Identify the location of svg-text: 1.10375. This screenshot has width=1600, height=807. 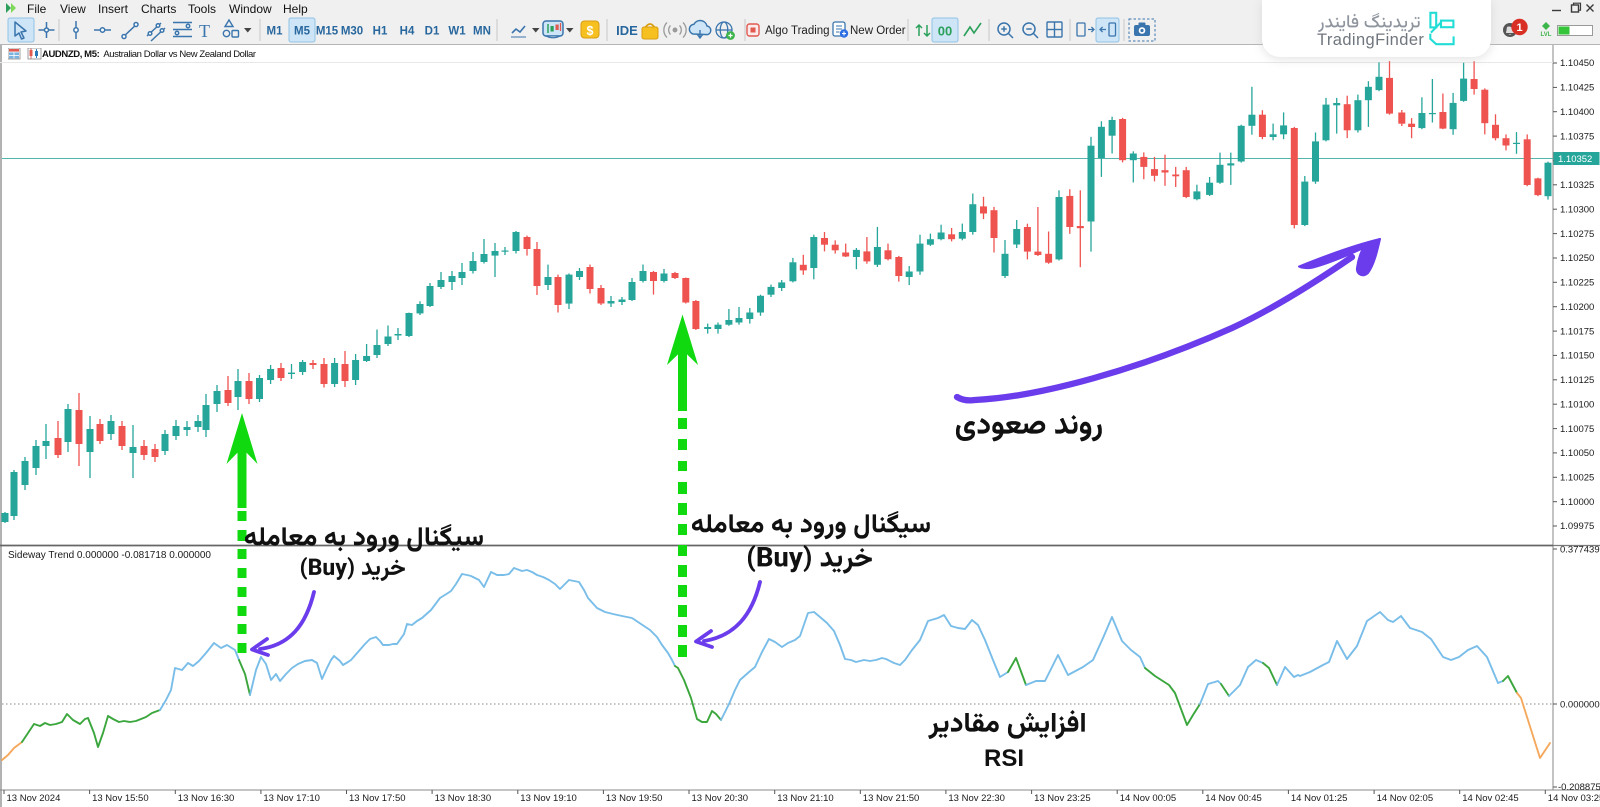
(1577, 136).